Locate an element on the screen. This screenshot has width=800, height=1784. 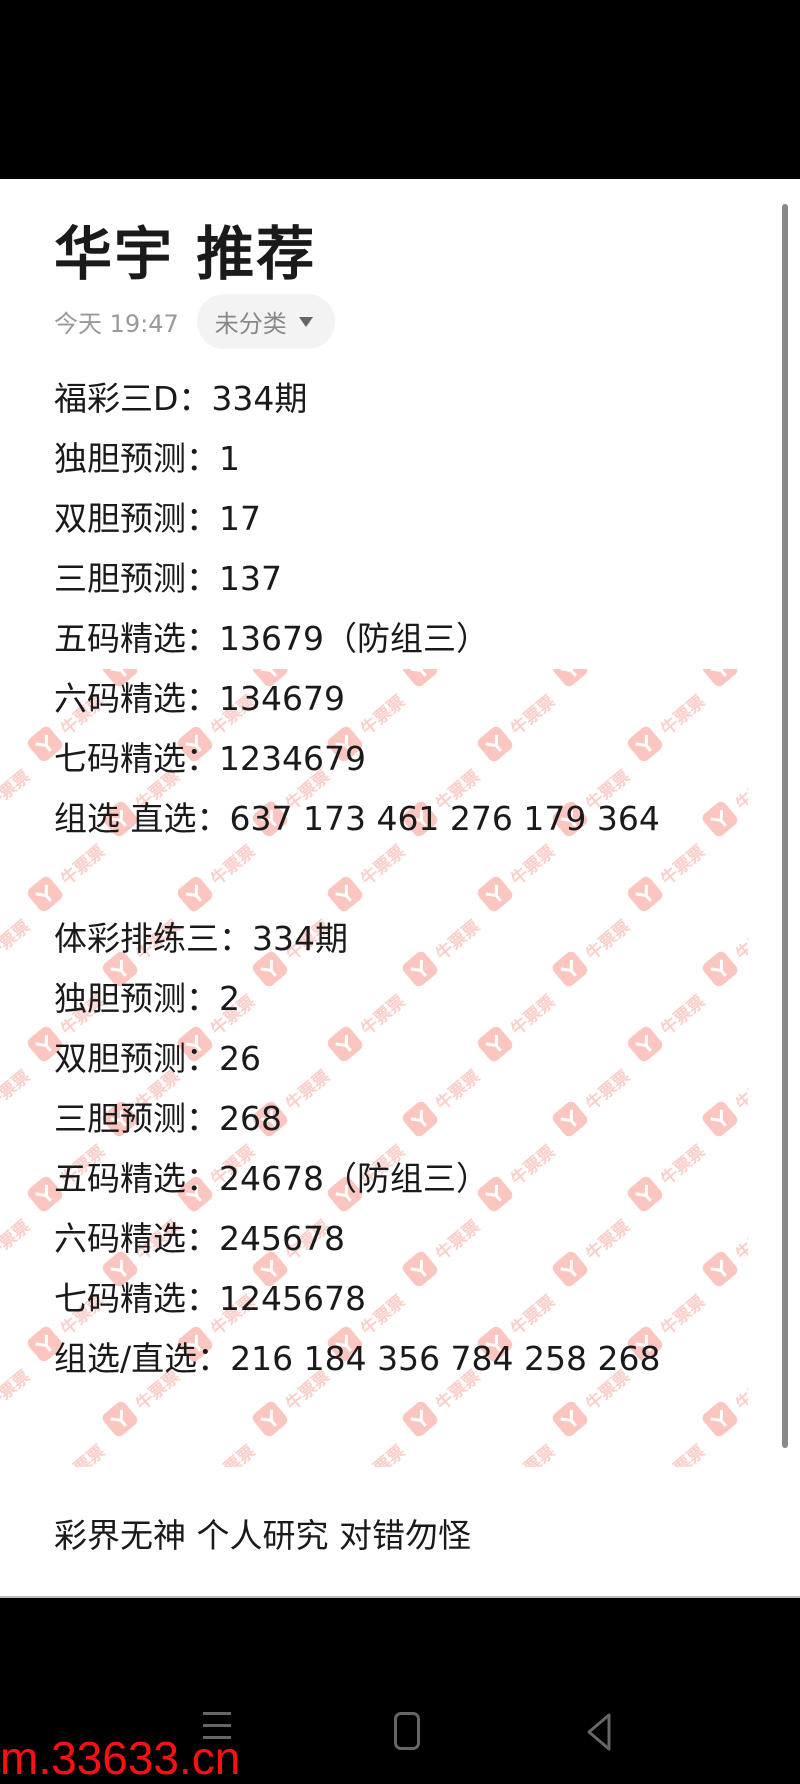
menu-icon is located at coordinates (217, 1730).